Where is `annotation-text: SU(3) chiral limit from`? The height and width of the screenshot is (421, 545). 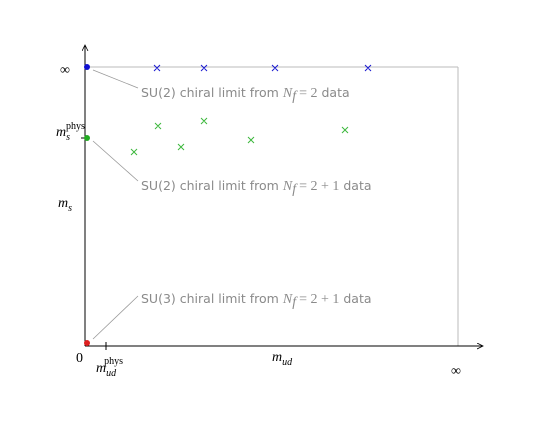
annotation-text: SU(3) chiral limit from is located at coordinates (210, 298).